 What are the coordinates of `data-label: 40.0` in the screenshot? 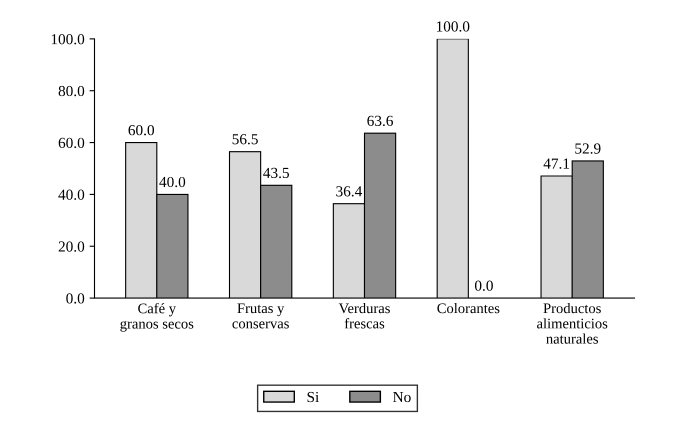 It's located at (172, 182).